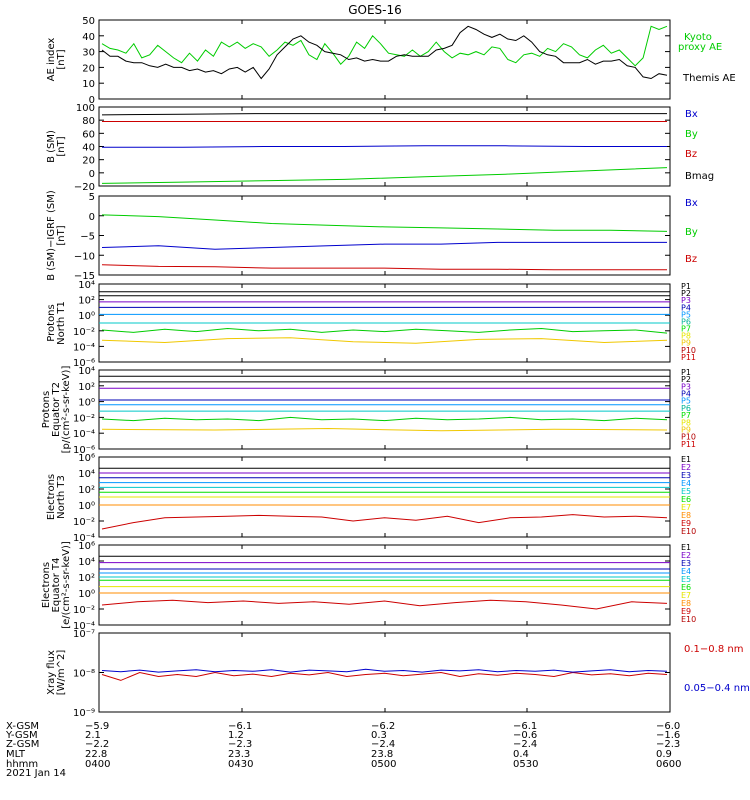 The width and height of the screenshot is (750, 800). I want to click on series-themis-ae, so click(384, 52).